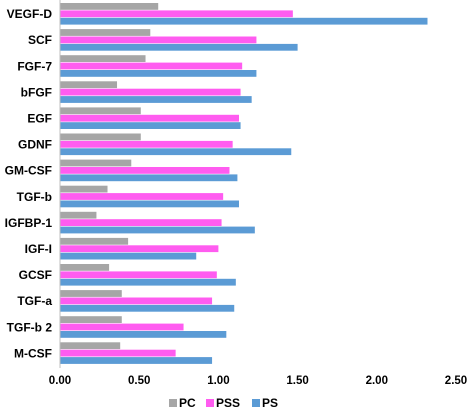 This screenshot has height=409, width=474. What do you see at coordinates (244, 21) in the screenshot?
I see `bar-ps-vegf-d` at bounding box center [244, 21].